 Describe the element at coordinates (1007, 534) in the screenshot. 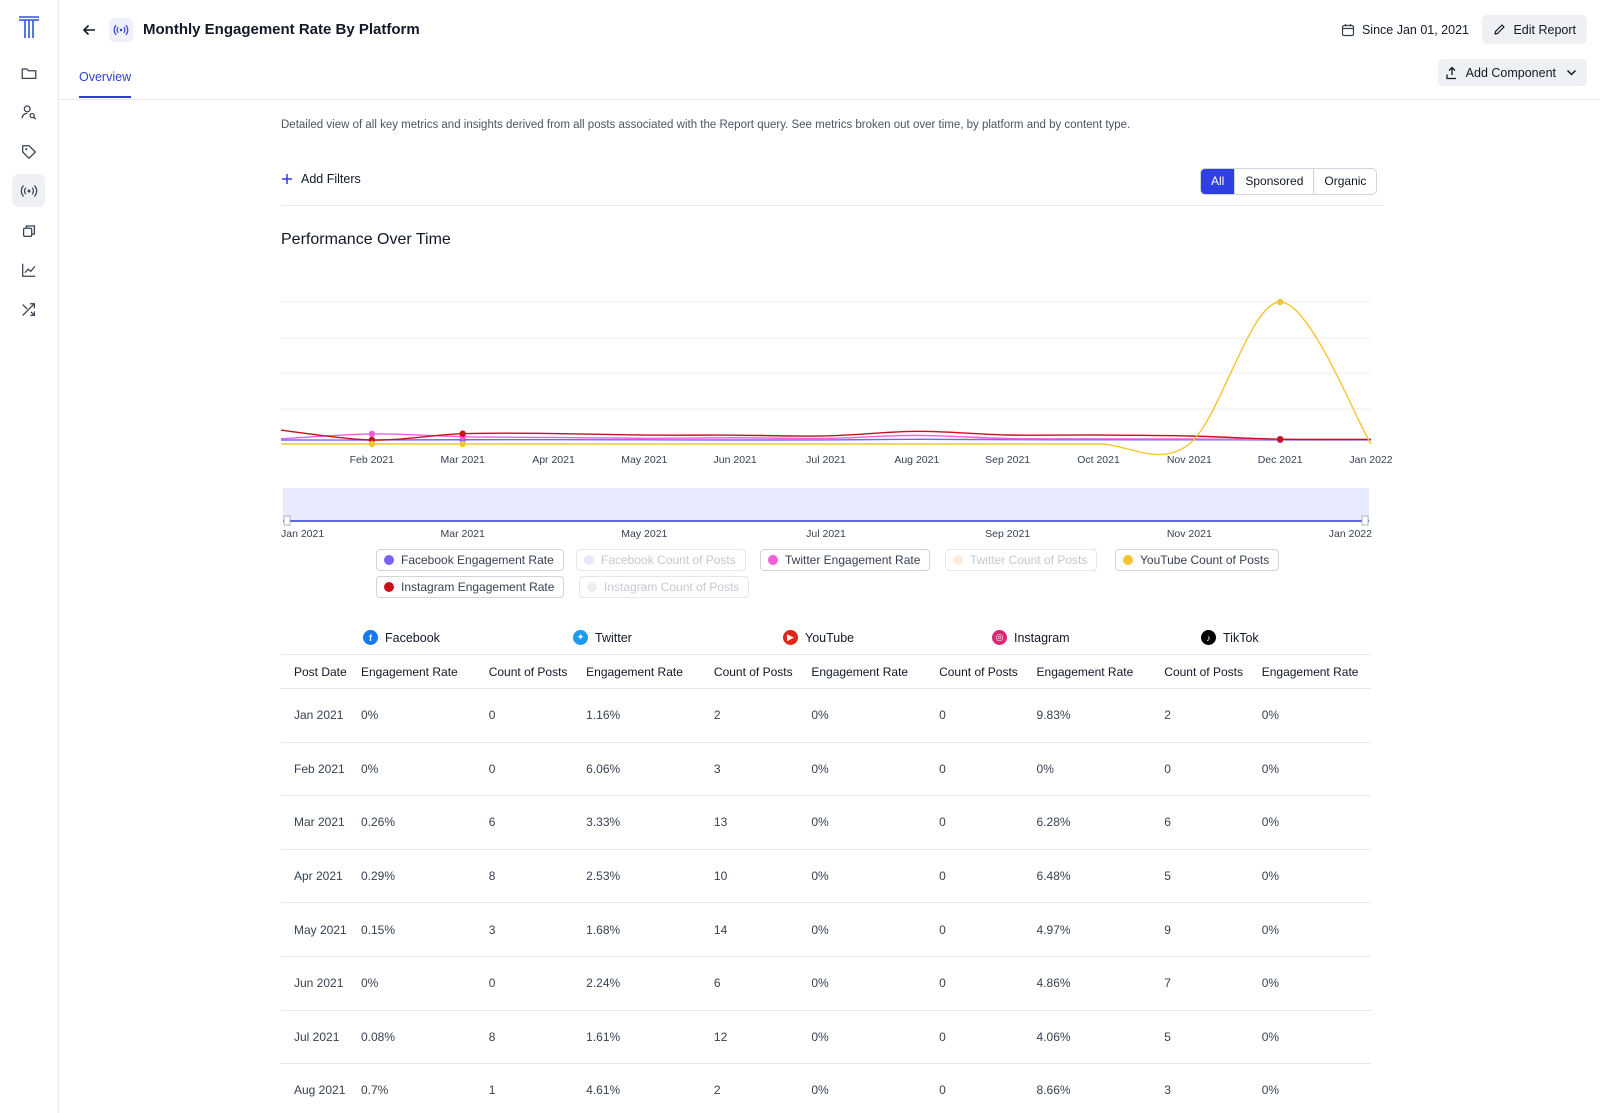

I see `navigator-tick-label: Sep 2021` at that location.